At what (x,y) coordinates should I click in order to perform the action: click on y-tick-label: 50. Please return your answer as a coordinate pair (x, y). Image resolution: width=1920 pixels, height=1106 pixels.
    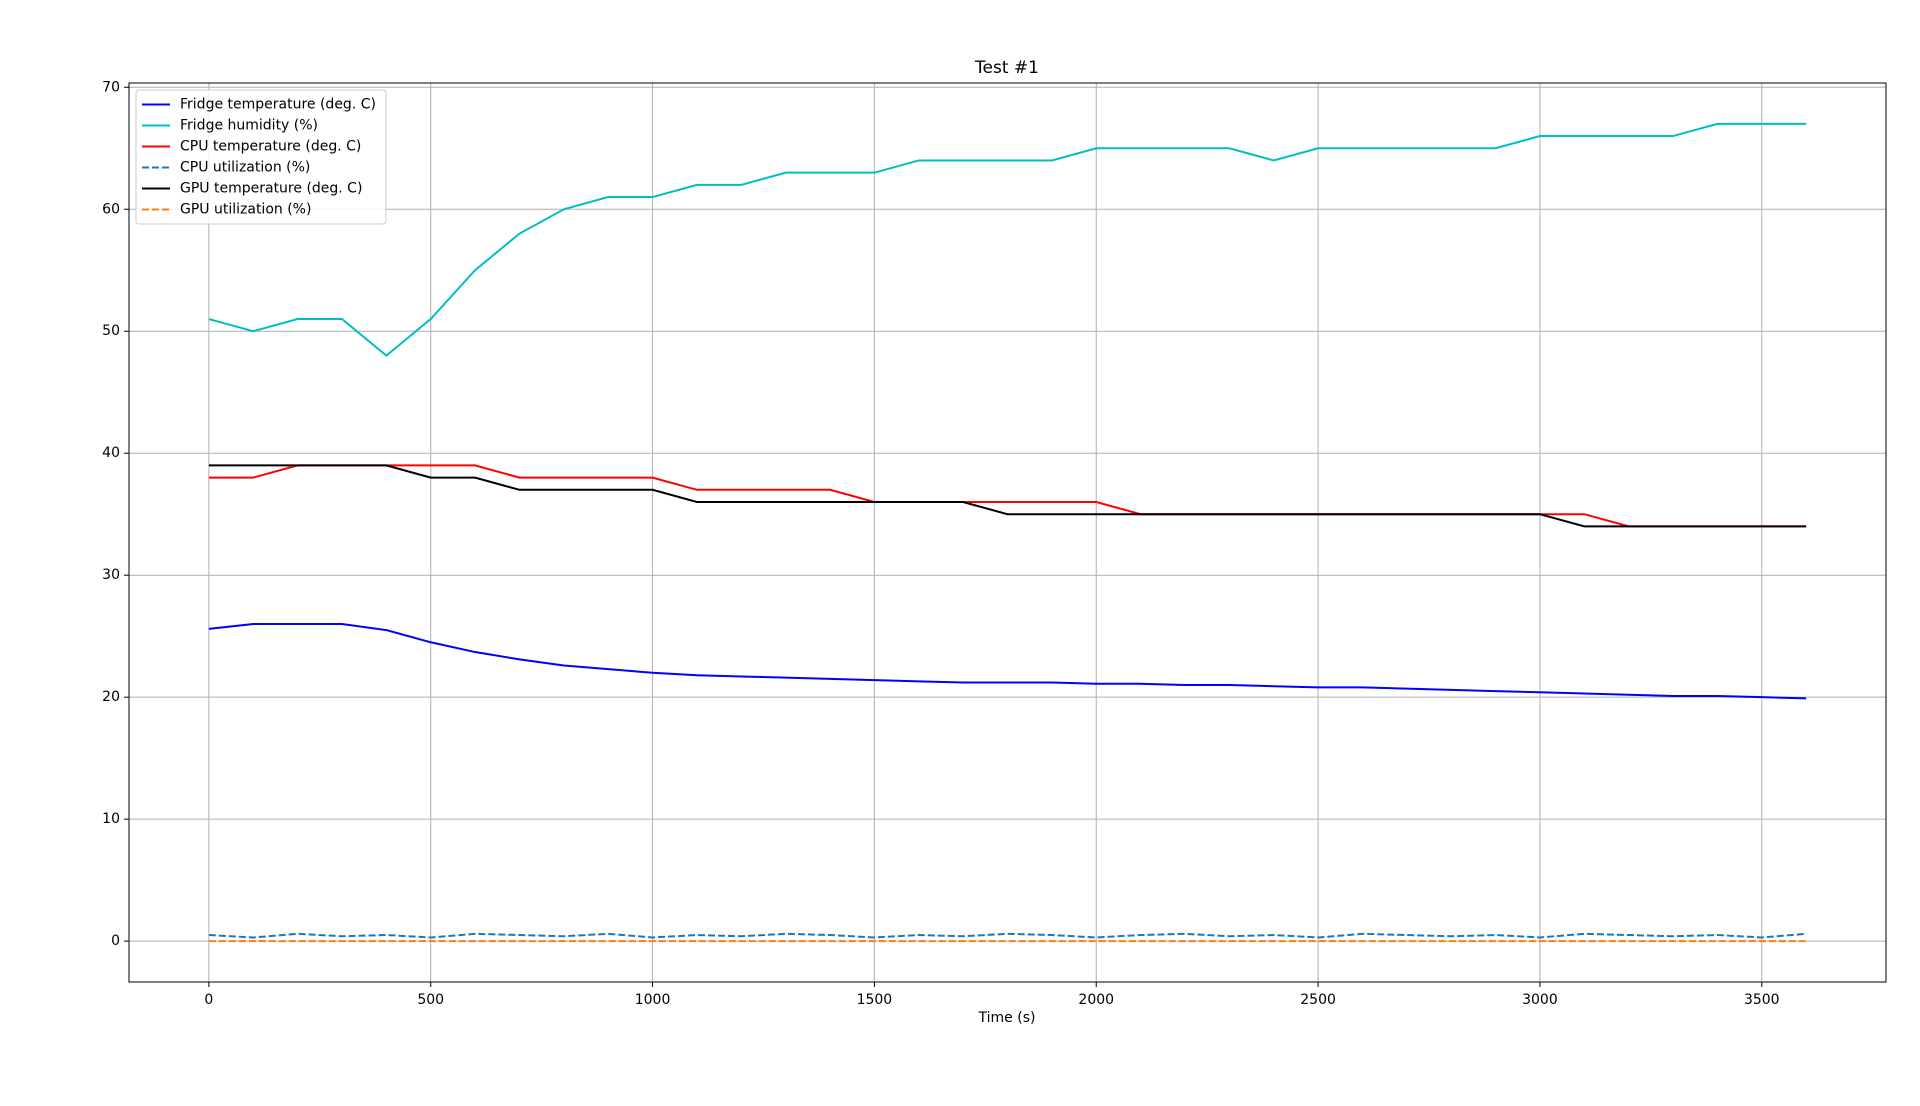
    Looking at the image, I should click on (111, 331).